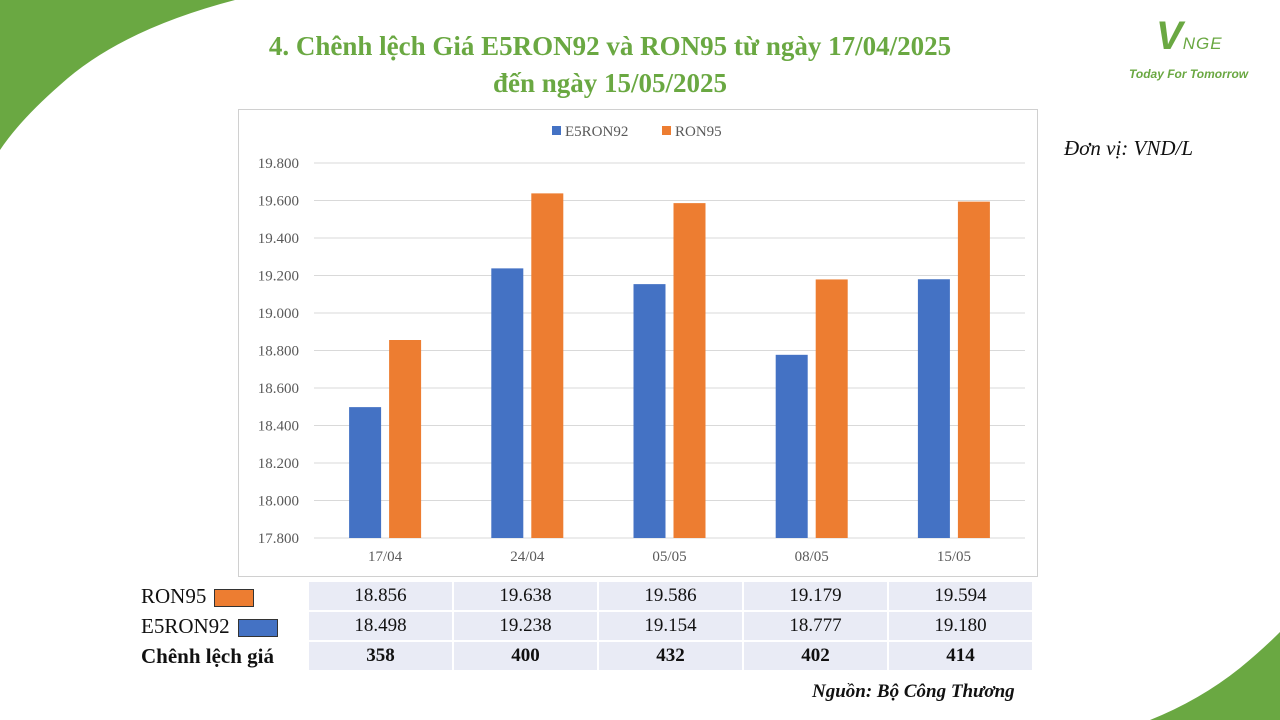 The height and width of the screenshot is (720, 1280). What do you see at coordinates (913, 691) in the screenshot?
I see `source-note: Nguồn: Bộ Công Thương` at bounding box center [913, 691].